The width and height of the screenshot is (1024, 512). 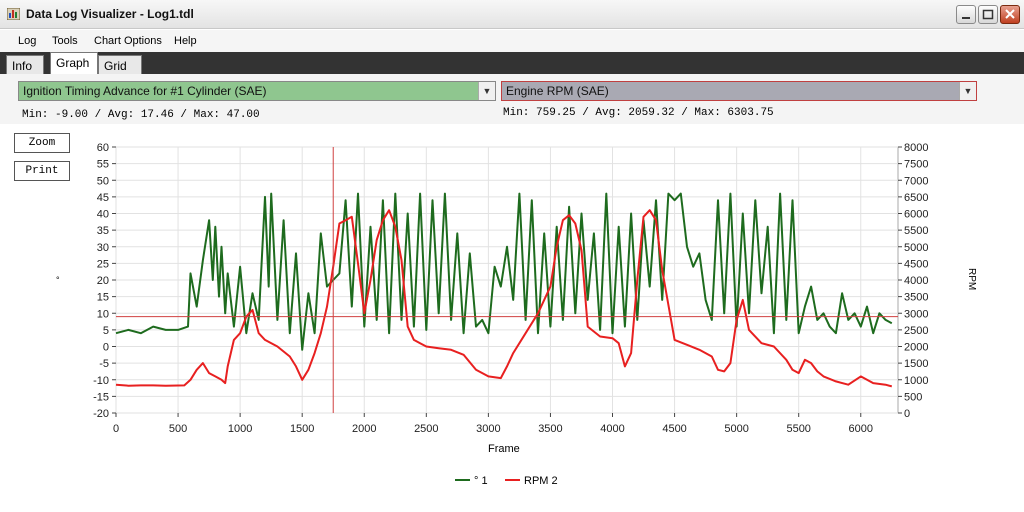 I want to click on left-series-stats: Min: -9.00 / Avg: 17.46 / Max: 47.00, so click(x=141, y=115).